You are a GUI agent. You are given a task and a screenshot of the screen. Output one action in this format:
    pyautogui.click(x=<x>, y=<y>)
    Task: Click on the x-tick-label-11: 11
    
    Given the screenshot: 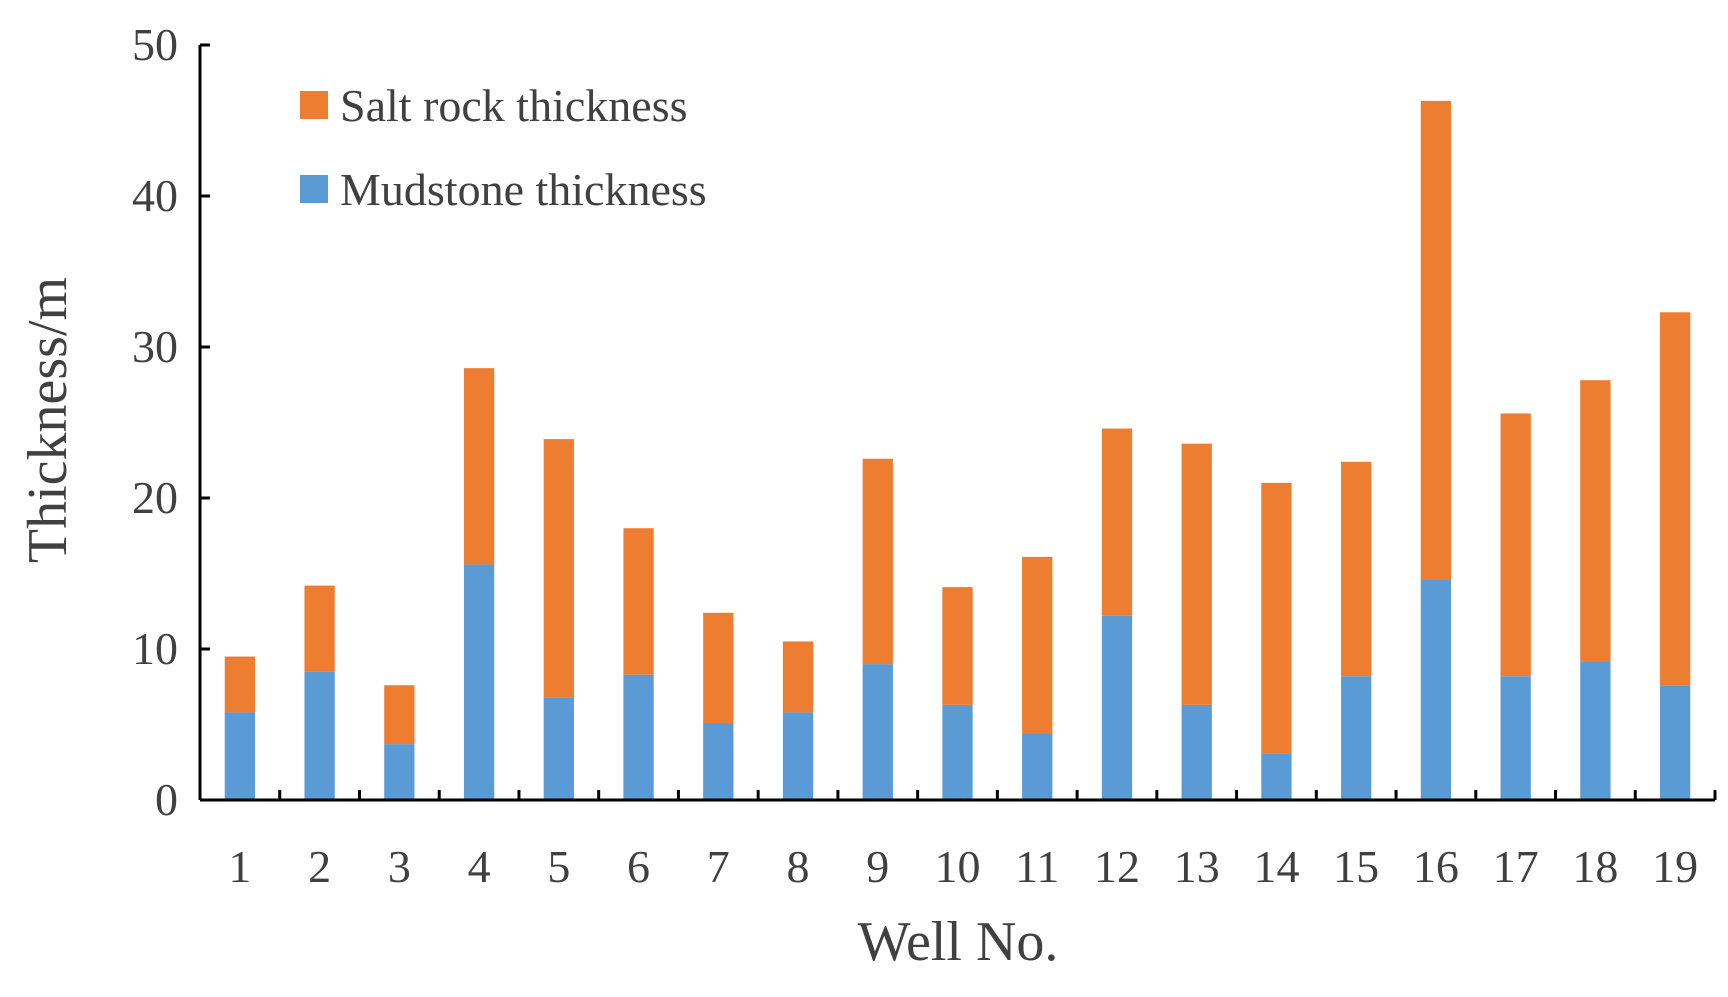 What is the action you would take?
    pyautogui.click(x=1037, y=866)
    